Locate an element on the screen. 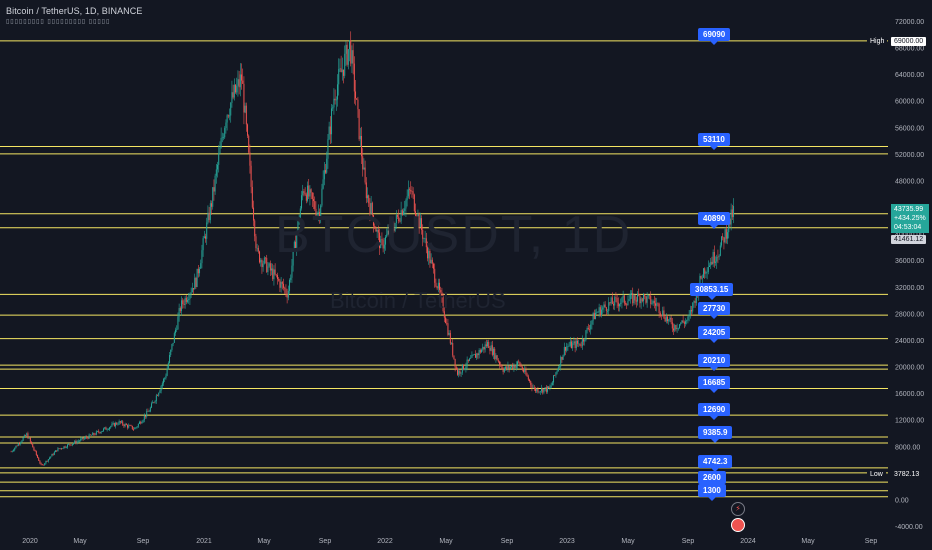 The image size is (932, 550). level-tag: 2600 is located at coordinates (712, 479).